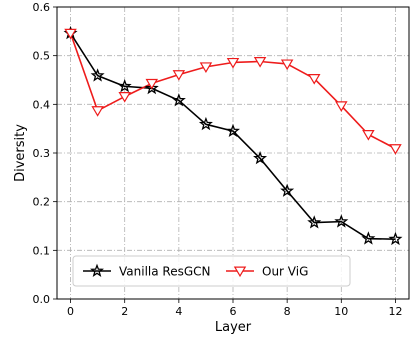  Describe the element at coordinates (70, 311) in the screenshot. I see `x-tick-label: 0` at that location.